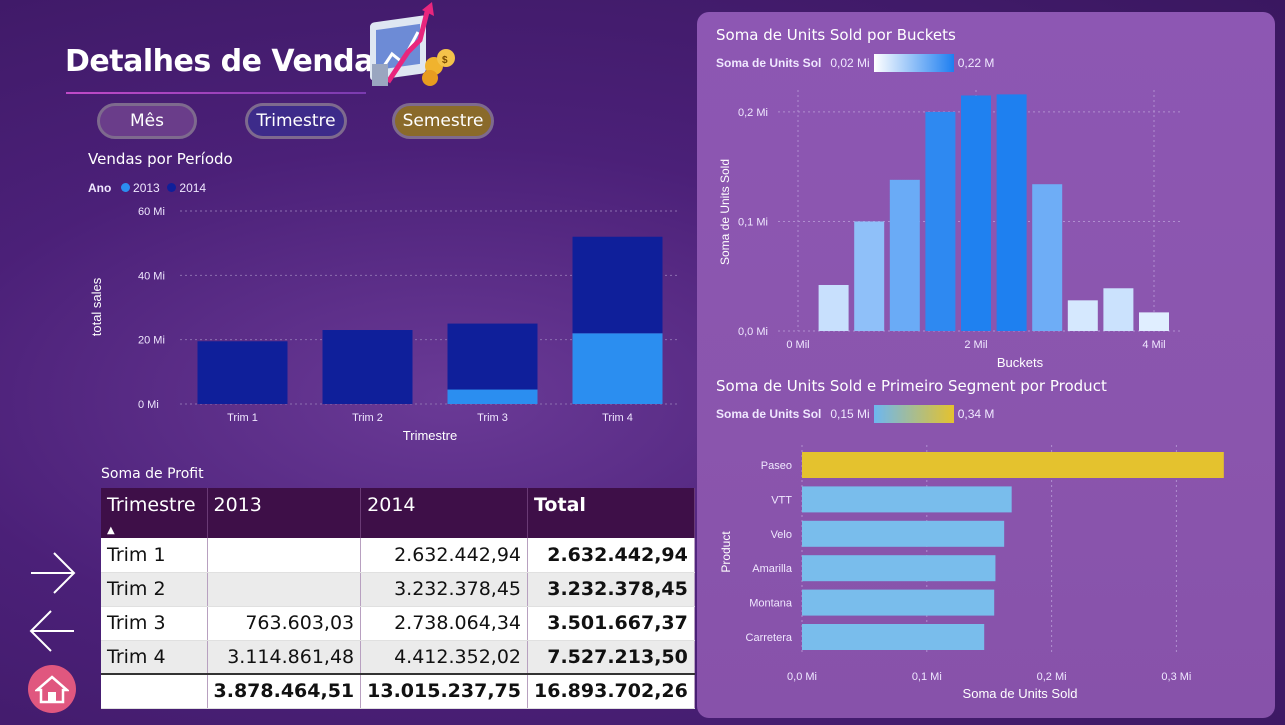 Image resolution: width=1285 pixels, height=725 pixels. I want to click on y-axis-title: Product, so click(726, 552).